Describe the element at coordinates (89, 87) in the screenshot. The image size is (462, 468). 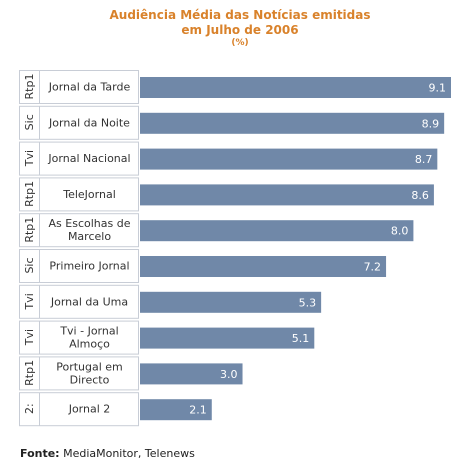
I see `category-label: Jornal da Tarde` at that location.